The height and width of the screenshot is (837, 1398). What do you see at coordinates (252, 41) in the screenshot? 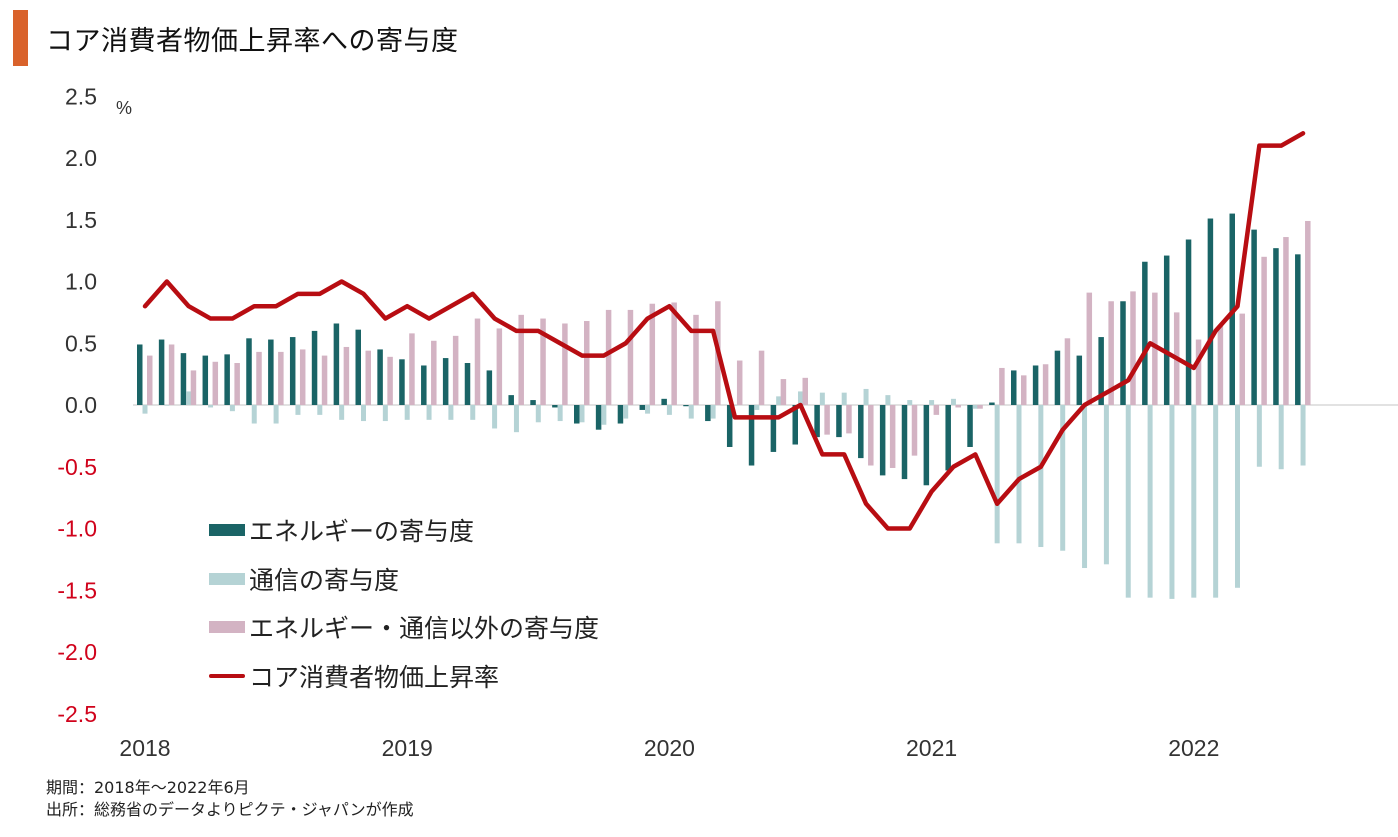
I see `chart-title: コア消費者物価上昇率への寄与度` at bounding box center [252, 41].